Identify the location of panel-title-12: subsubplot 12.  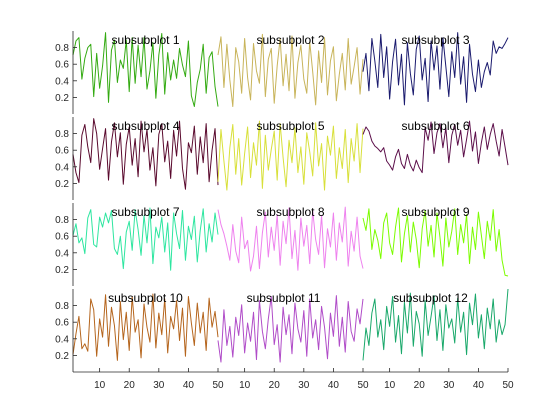
(430, 298).